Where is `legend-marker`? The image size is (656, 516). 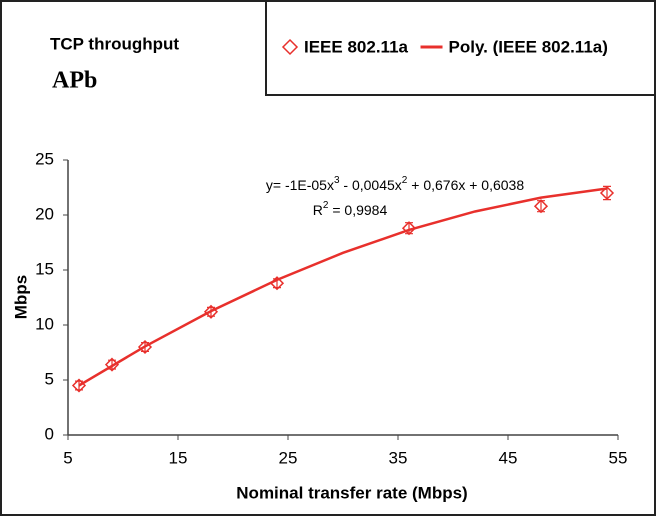 legend-marker is located at coordinates (290, 47).